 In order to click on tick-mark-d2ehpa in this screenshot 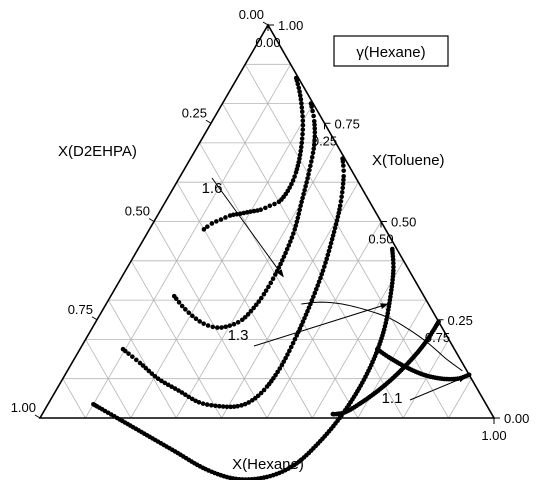, I will do `click(94, 318)`.